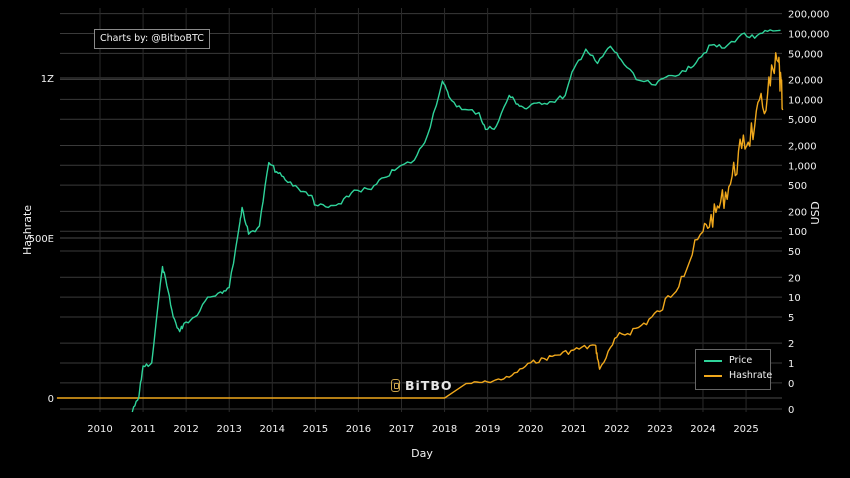  I want to click on svg-text: 2017, so click(401, 429).